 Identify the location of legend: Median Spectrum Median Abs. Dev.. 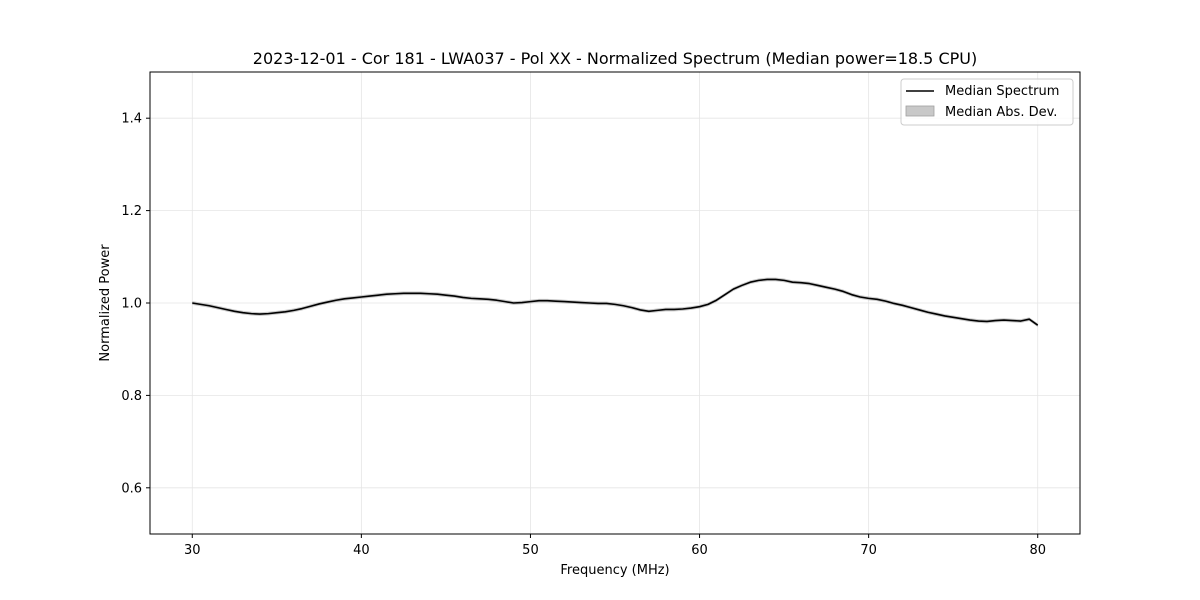
(987, 102).